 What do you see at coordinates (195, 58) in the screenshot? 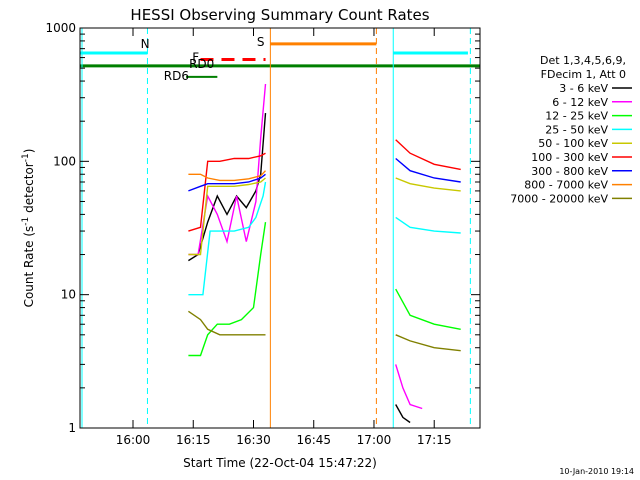
I see `flag-label-f: F` at bounding box center [195, 58].